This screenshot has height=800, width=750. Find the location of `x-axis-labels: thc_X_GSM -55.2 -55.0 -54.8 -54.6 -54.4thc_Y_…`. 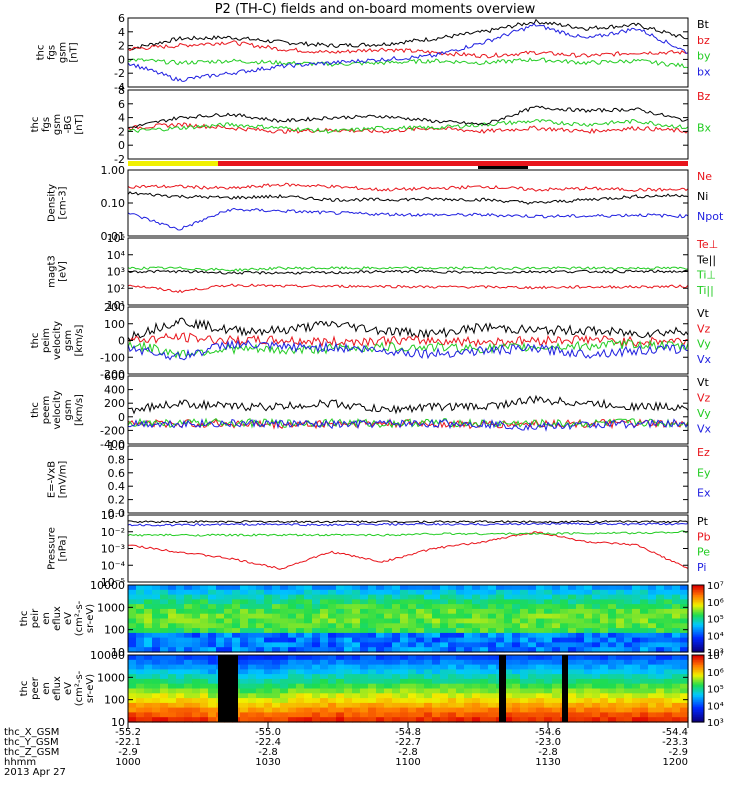

x-axis-labels: thc_X_GSM -55.2 -55.0 -54.8 -54.6 -54.4thc_Y_… is located at coordinates (346, 750).